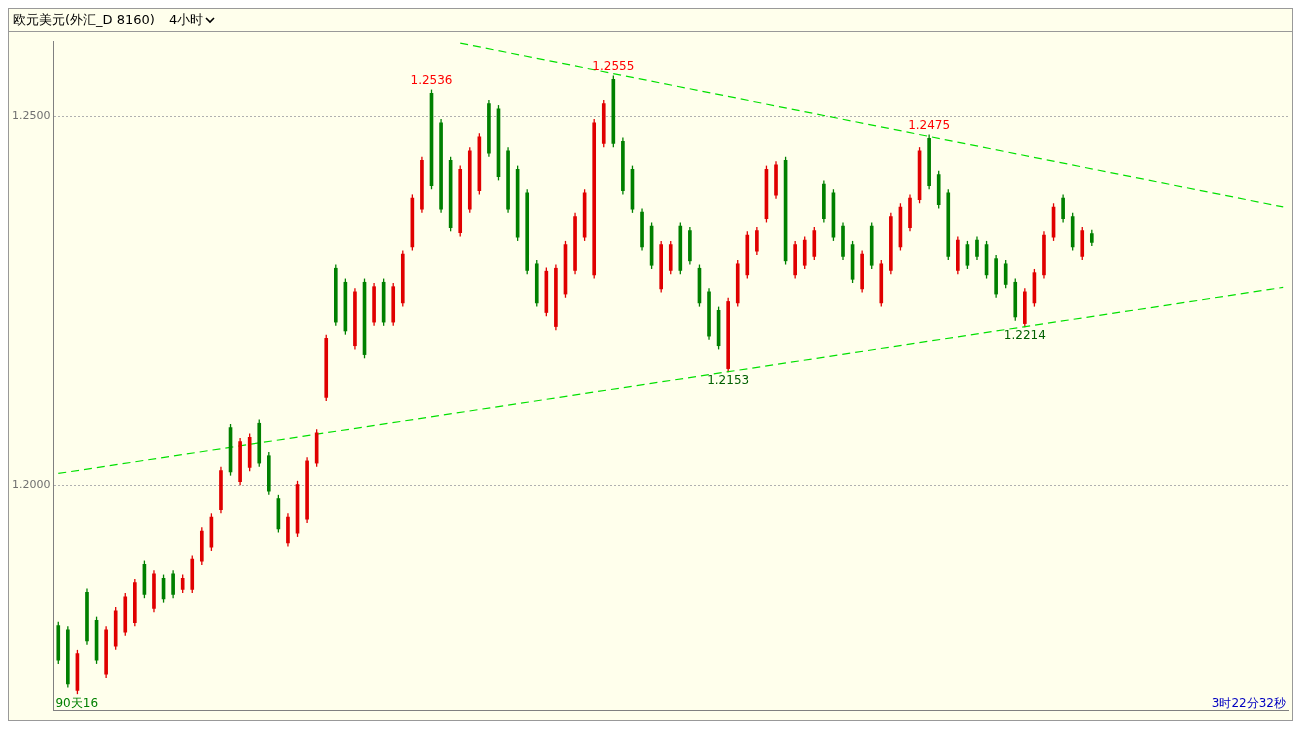 This screenshot has width=1299, height=733. What do you see at coordinates (84, 20) in the screenshot?
I see `chart-title: 欧元美元(外汇_D 8160)` at bounding box center [84, 20].